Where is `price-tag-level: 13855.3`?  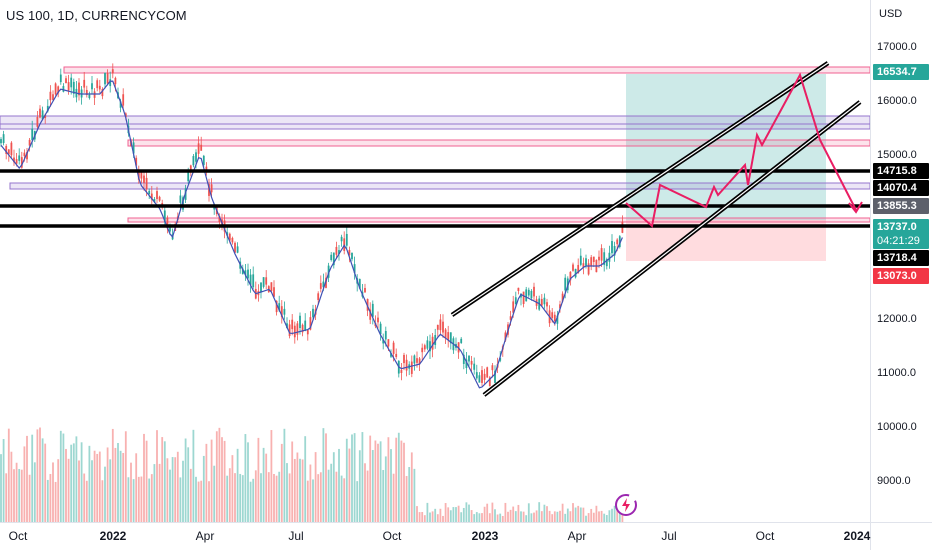
price-tag-level: 13855.3 is located at coordinates (901, 206).